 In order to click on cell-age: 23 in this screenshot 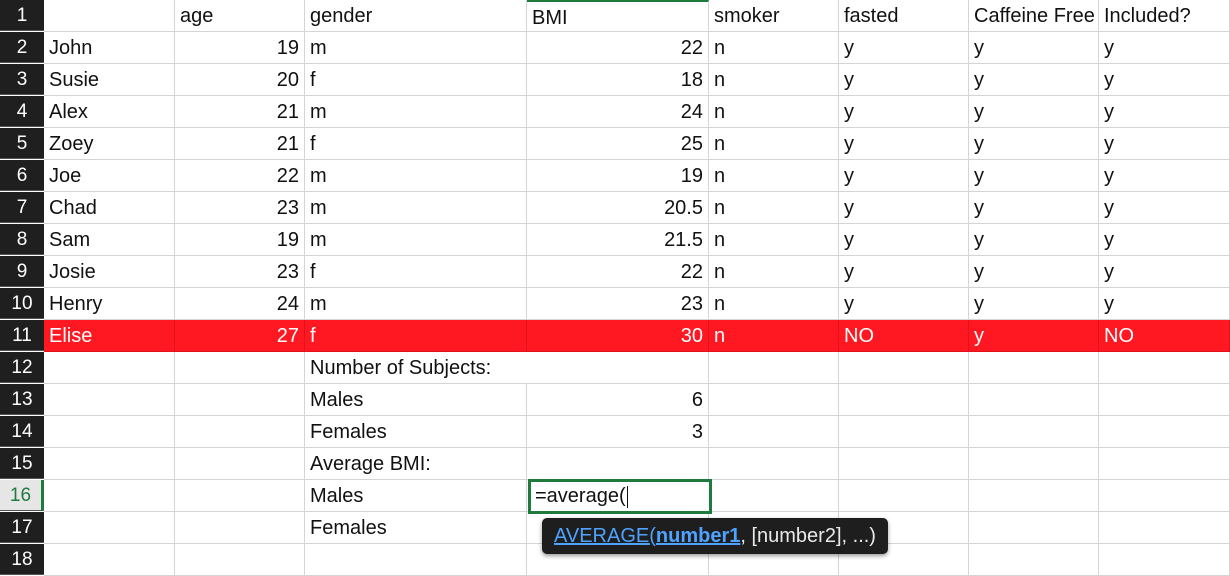, I will do `click(240, 272)`.